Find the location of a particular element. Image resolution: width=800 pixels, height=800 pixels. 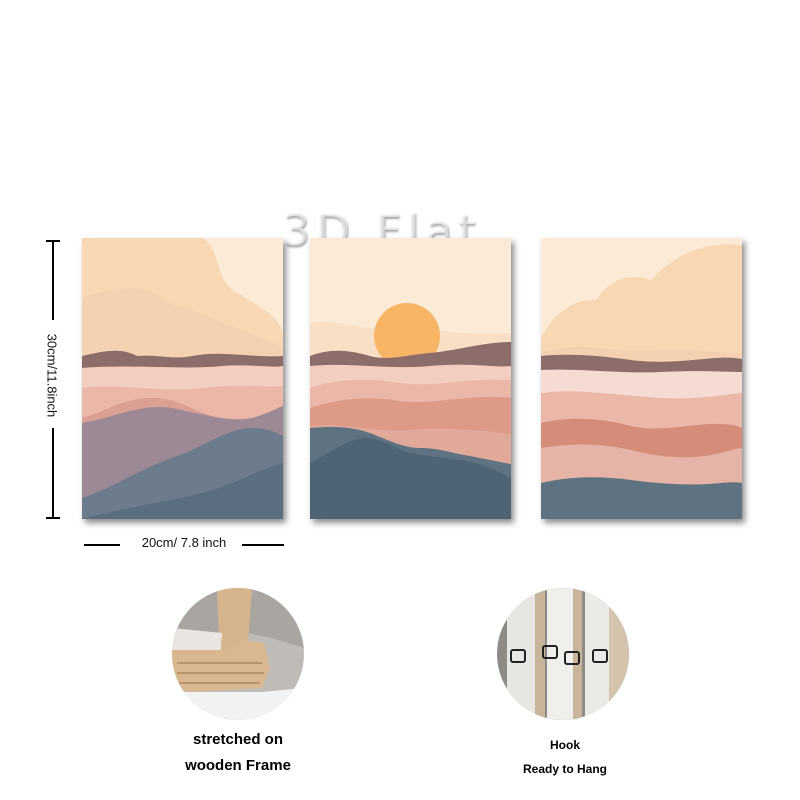

width-dimension: 20cm/ 7.8 inch is located at coordinates (184, 545).